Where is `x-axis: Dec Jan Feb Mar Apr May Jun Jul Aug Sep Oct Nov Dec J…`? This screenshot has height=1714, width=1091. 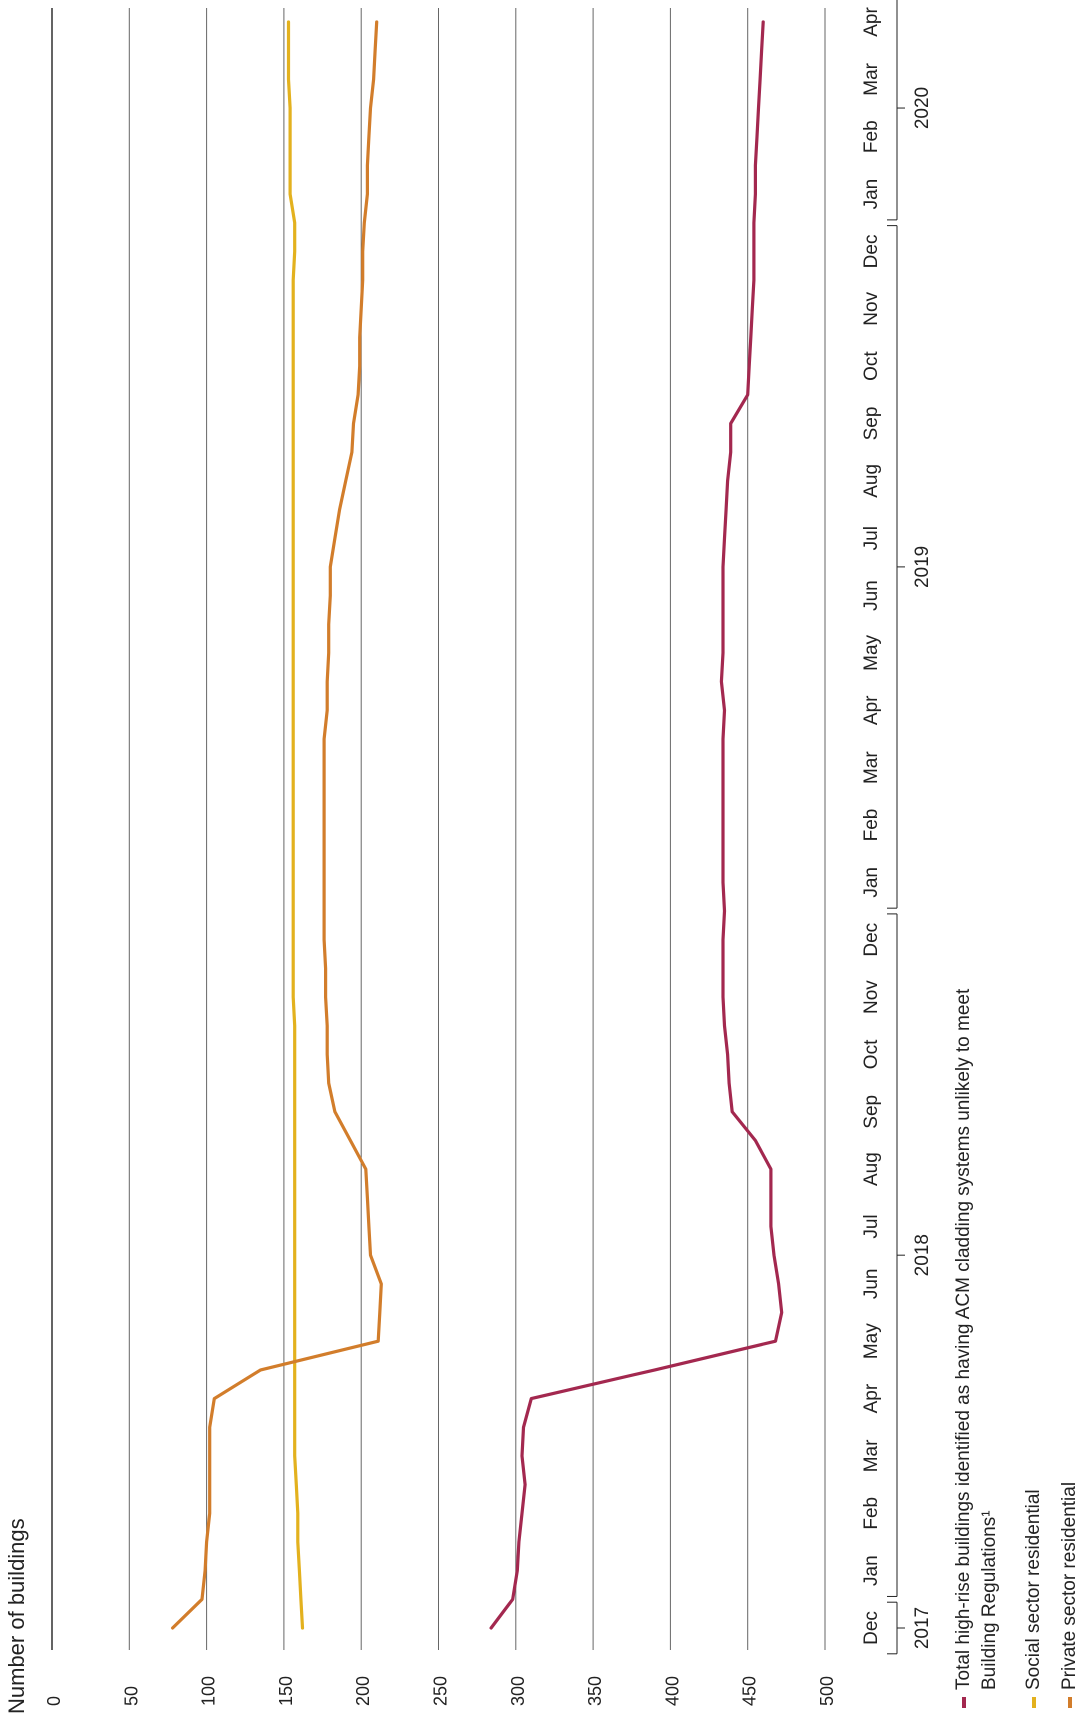 x-axis: Dec Jan Feb Mar Apr May Jun Jul Aug Sep Oct Nov Dec J… is located at coordinates (897, 827).